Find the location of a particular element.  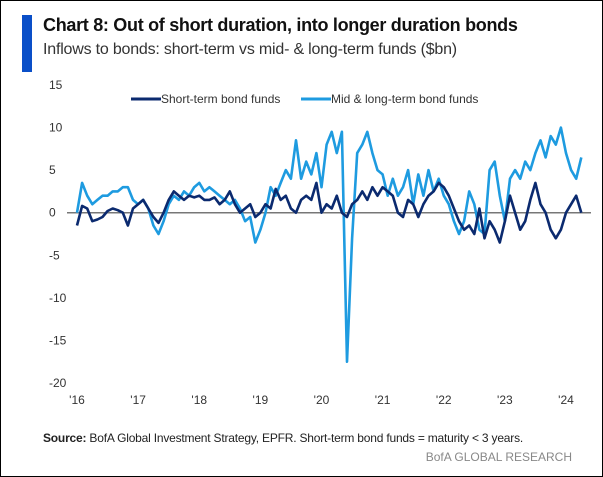

y-tick-label: -5 is located at coordinates (54, 255).